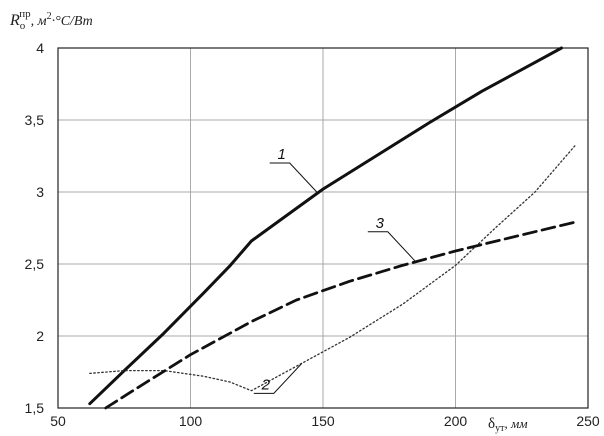 Image resolution: width=604 pixels, height=436 pixels. What do you see at coordinates (72, 21) in the screenshot?
I see `y-axis-units-rest: ·°C/Вт` at bounding box center [72, 21].